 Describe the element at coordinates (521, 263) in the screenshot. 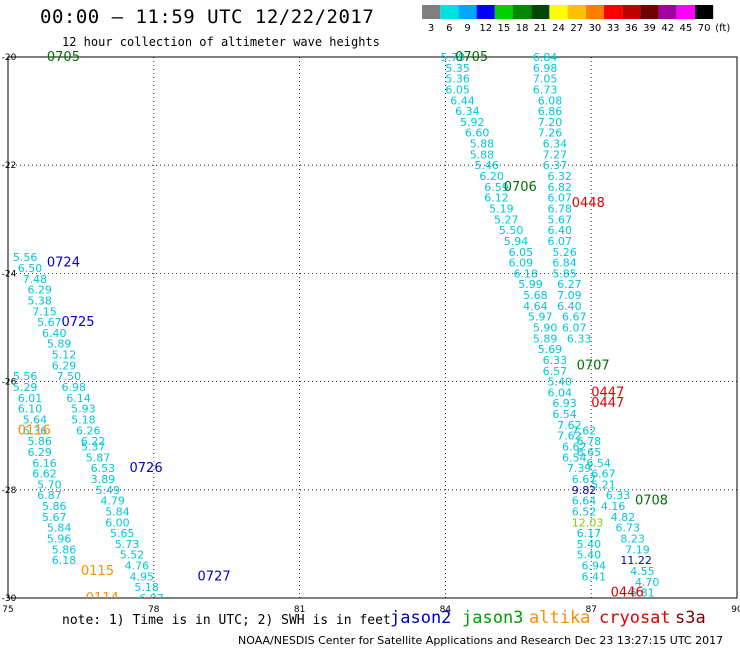

I see `swh-value-label: 6.09` at that location.